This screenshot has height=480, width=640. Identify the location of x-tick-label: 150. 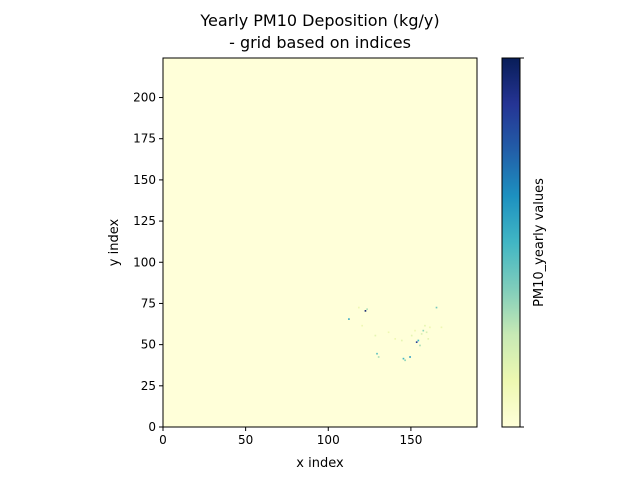
(410, 440).